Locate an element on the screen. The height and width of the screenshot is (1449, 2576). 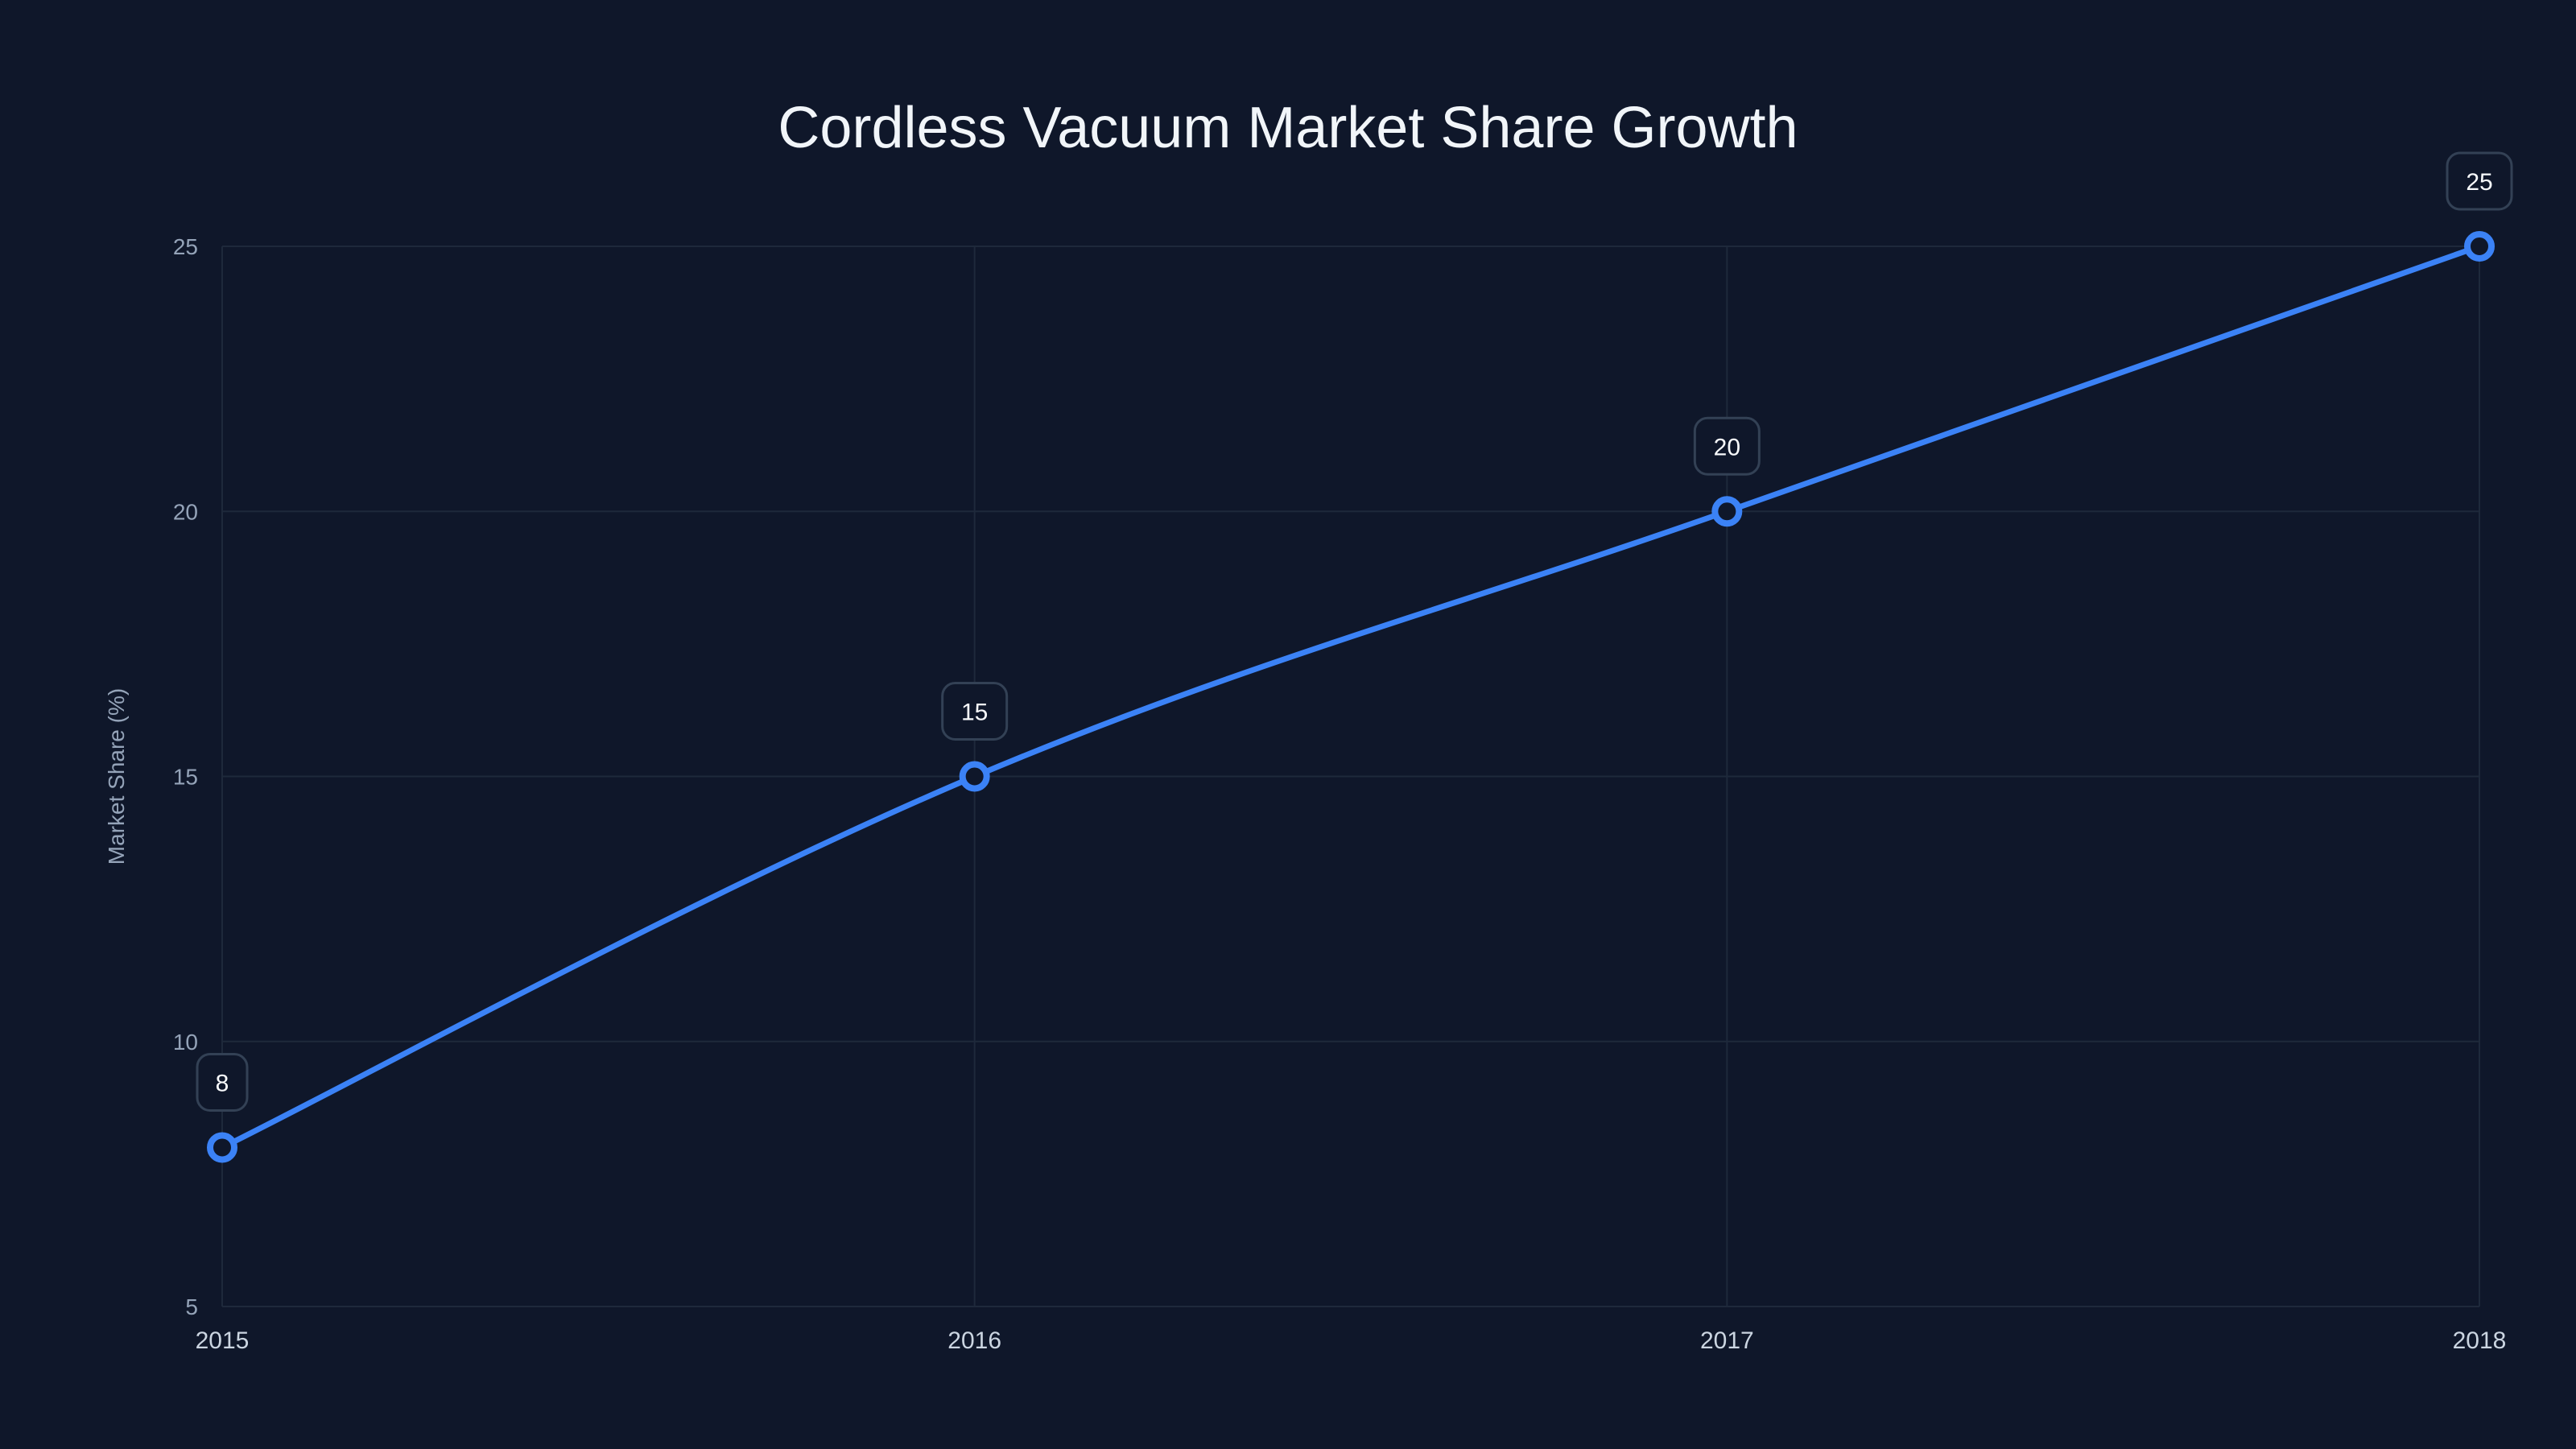
y-tick-label: 25 is located at coordinates (185, 246).